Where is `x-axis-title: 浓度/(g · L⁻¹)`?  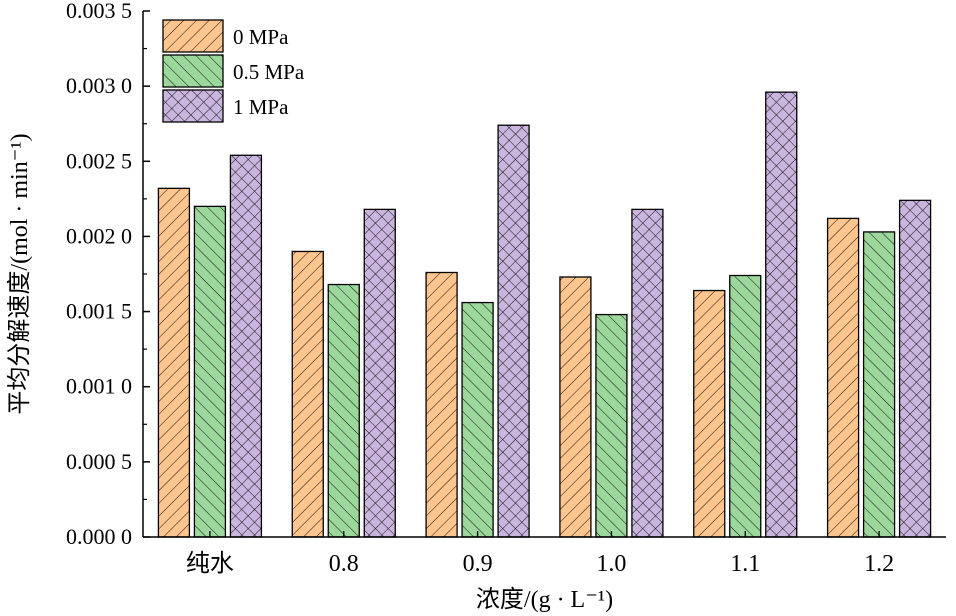 x-axis-title: 浓度/(g · L⁻¹) is located at coordinates (544, 599).